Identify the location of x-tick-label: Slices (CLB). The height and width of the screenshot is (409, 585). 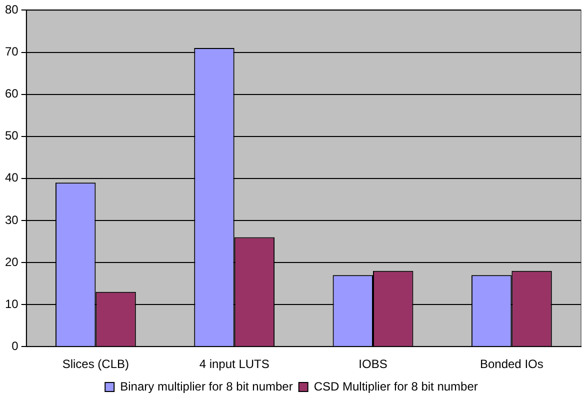
(96, 364).